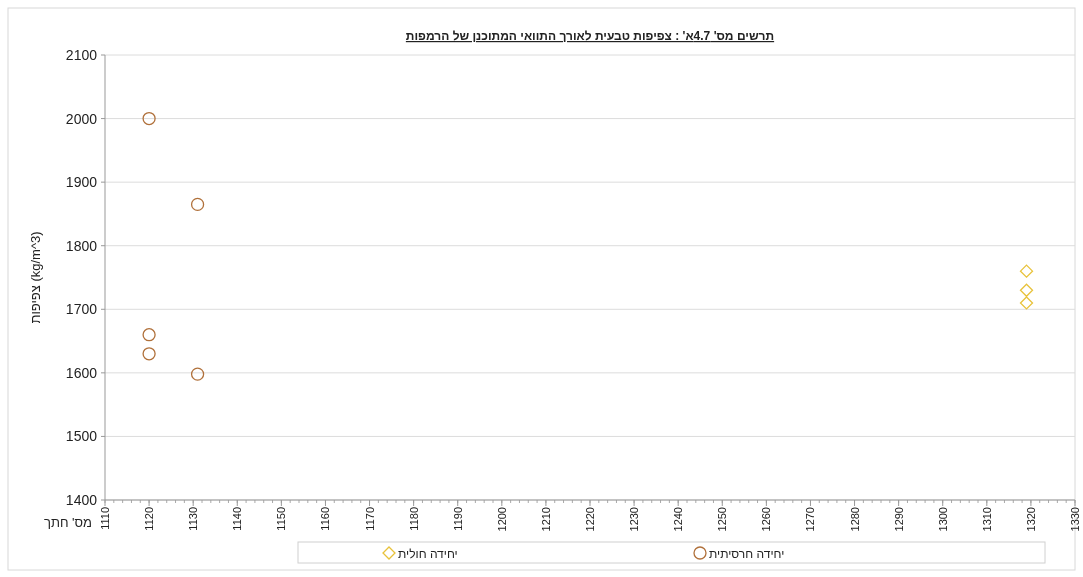  What do you see at coordinates (237, 519) in the screenshot?
I see `x-tick-label: 1140` at bounding box center [237, 519].